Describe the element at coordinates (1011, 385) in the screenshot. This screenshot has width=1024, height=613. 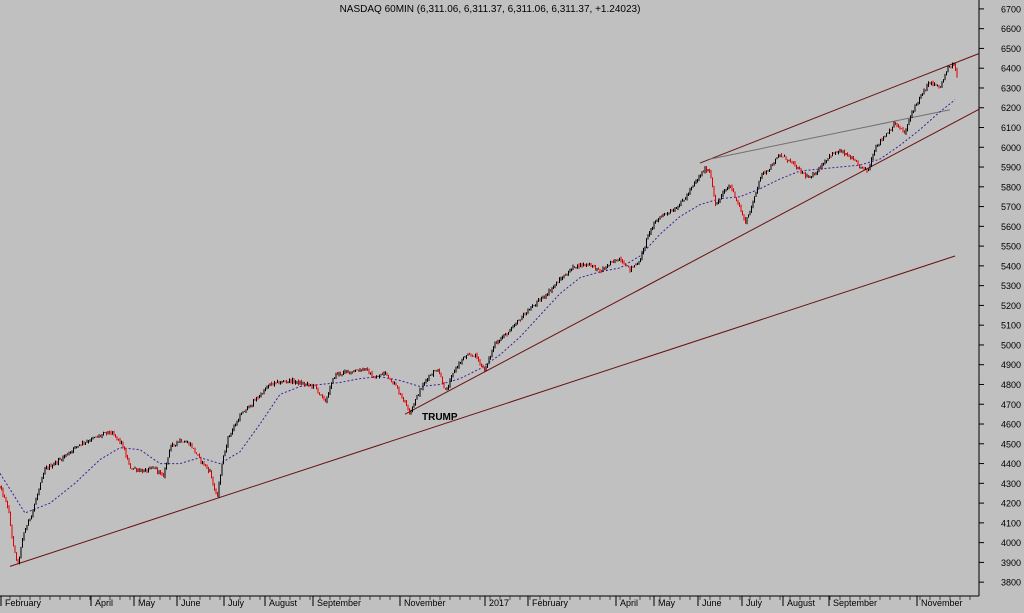
I see `y-tick-label: 4800` at that location.